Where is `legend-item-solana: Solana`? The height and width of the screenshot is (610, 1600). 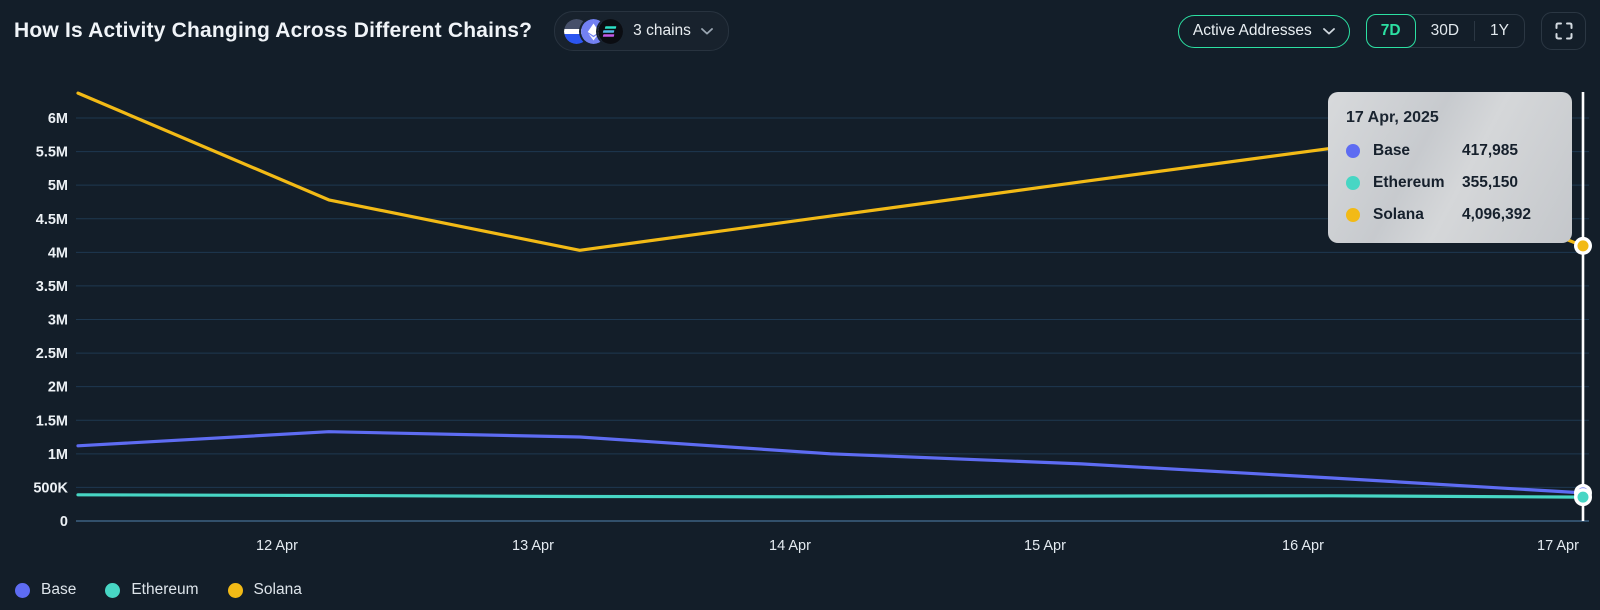
legend-item-solana: Solana is located at coordinates (264, 590).